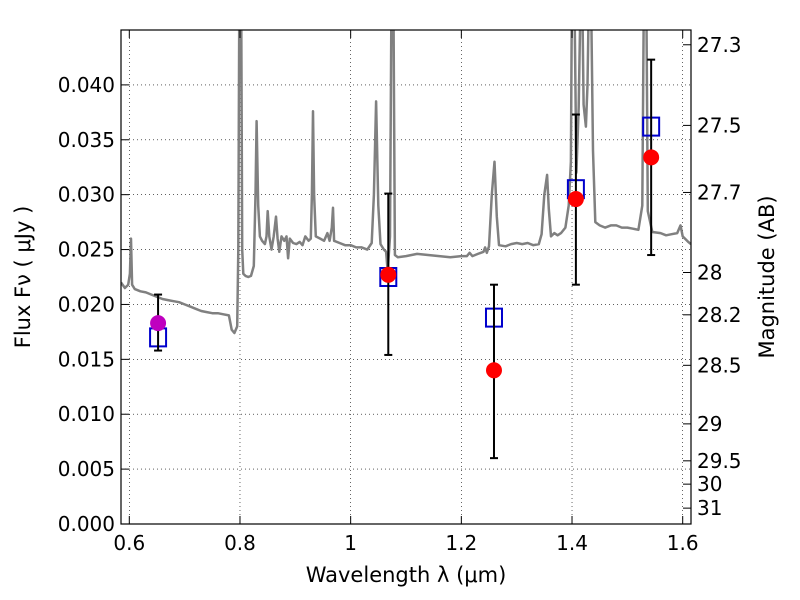 This screenshot has width=800, height=600. What do you see at coordinates (86, 85) in the screenshot?
I see `y-tick-label: 0.040` at bounding box center [86, 85].